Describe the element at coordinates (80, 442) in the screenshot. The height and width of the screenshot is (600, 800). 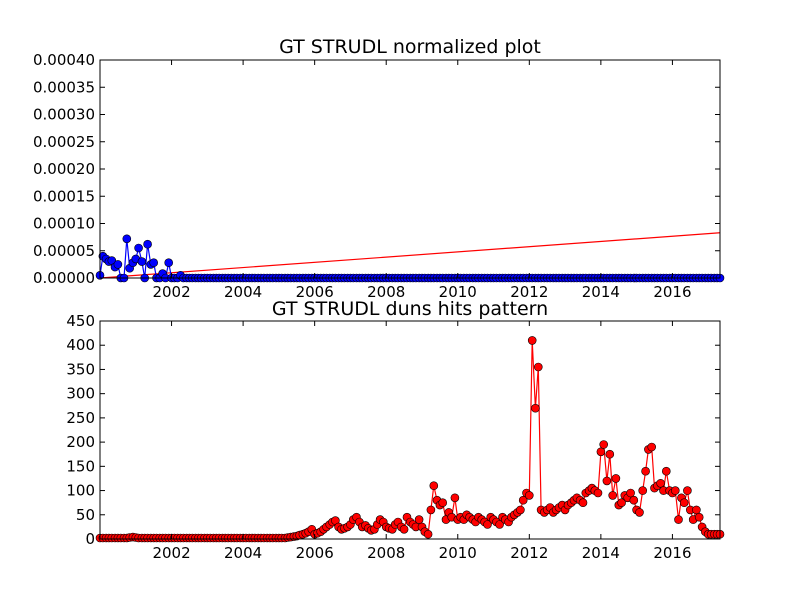
I see `duns-hits-y-tick-label: 200` at that location.